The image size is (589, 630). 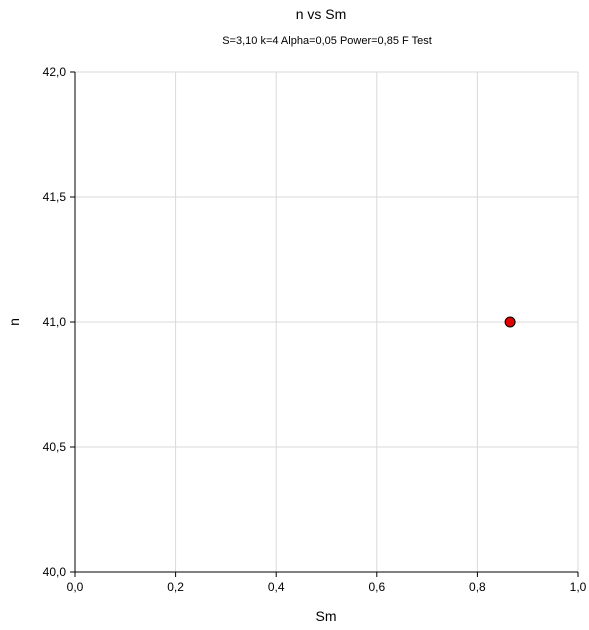 What do you see at coordinates (376, 587) in the screenshot?
I see `x-tick-label-3: 0,6` at bounding box center [376, 587].